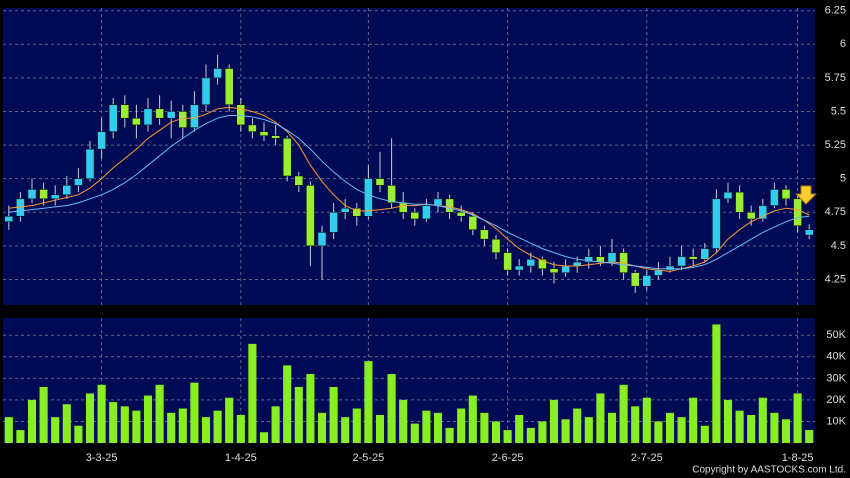 The image size is (850, 478). I want to click on x-tick-label: 3-3-25, so click(102, 458).